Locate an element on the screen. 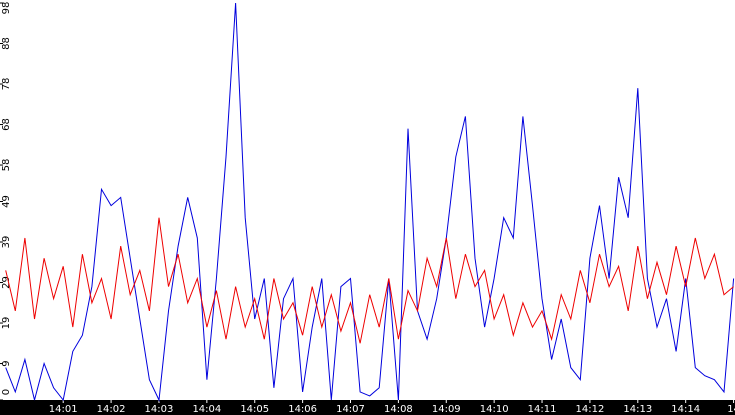  y-tick-label: 0 is located at coordinates (6, 392).